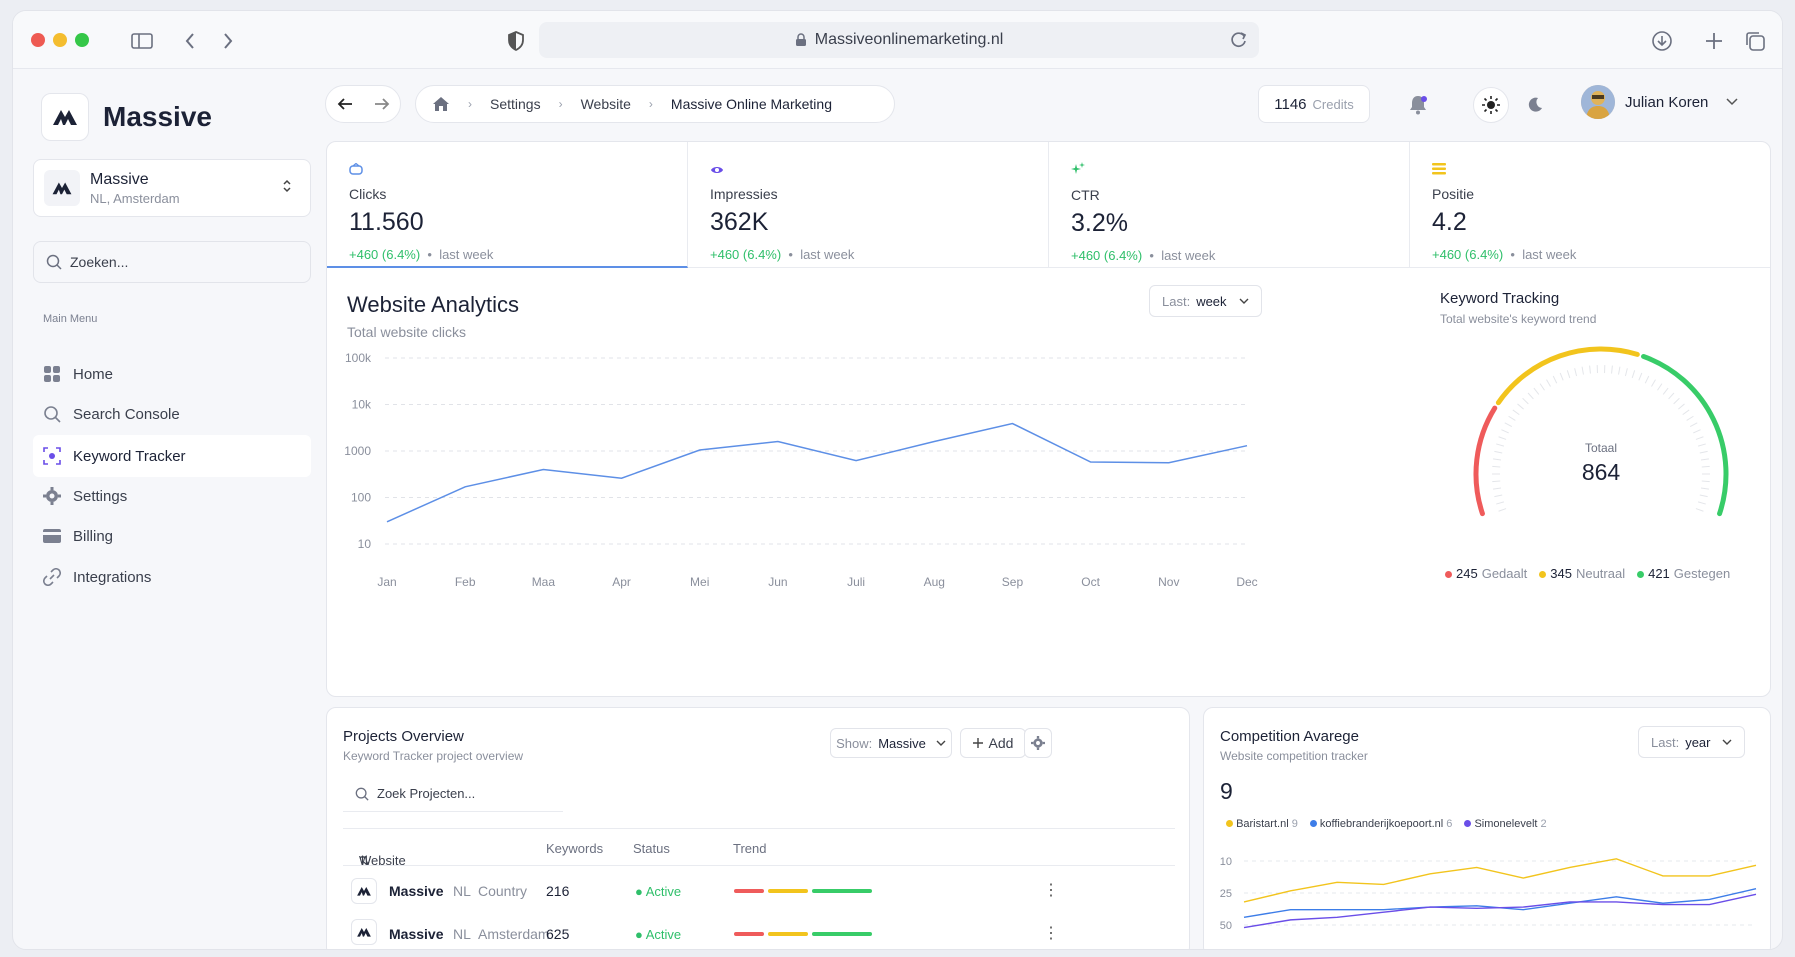  I want to click on forward-icon, so click(228, 41).